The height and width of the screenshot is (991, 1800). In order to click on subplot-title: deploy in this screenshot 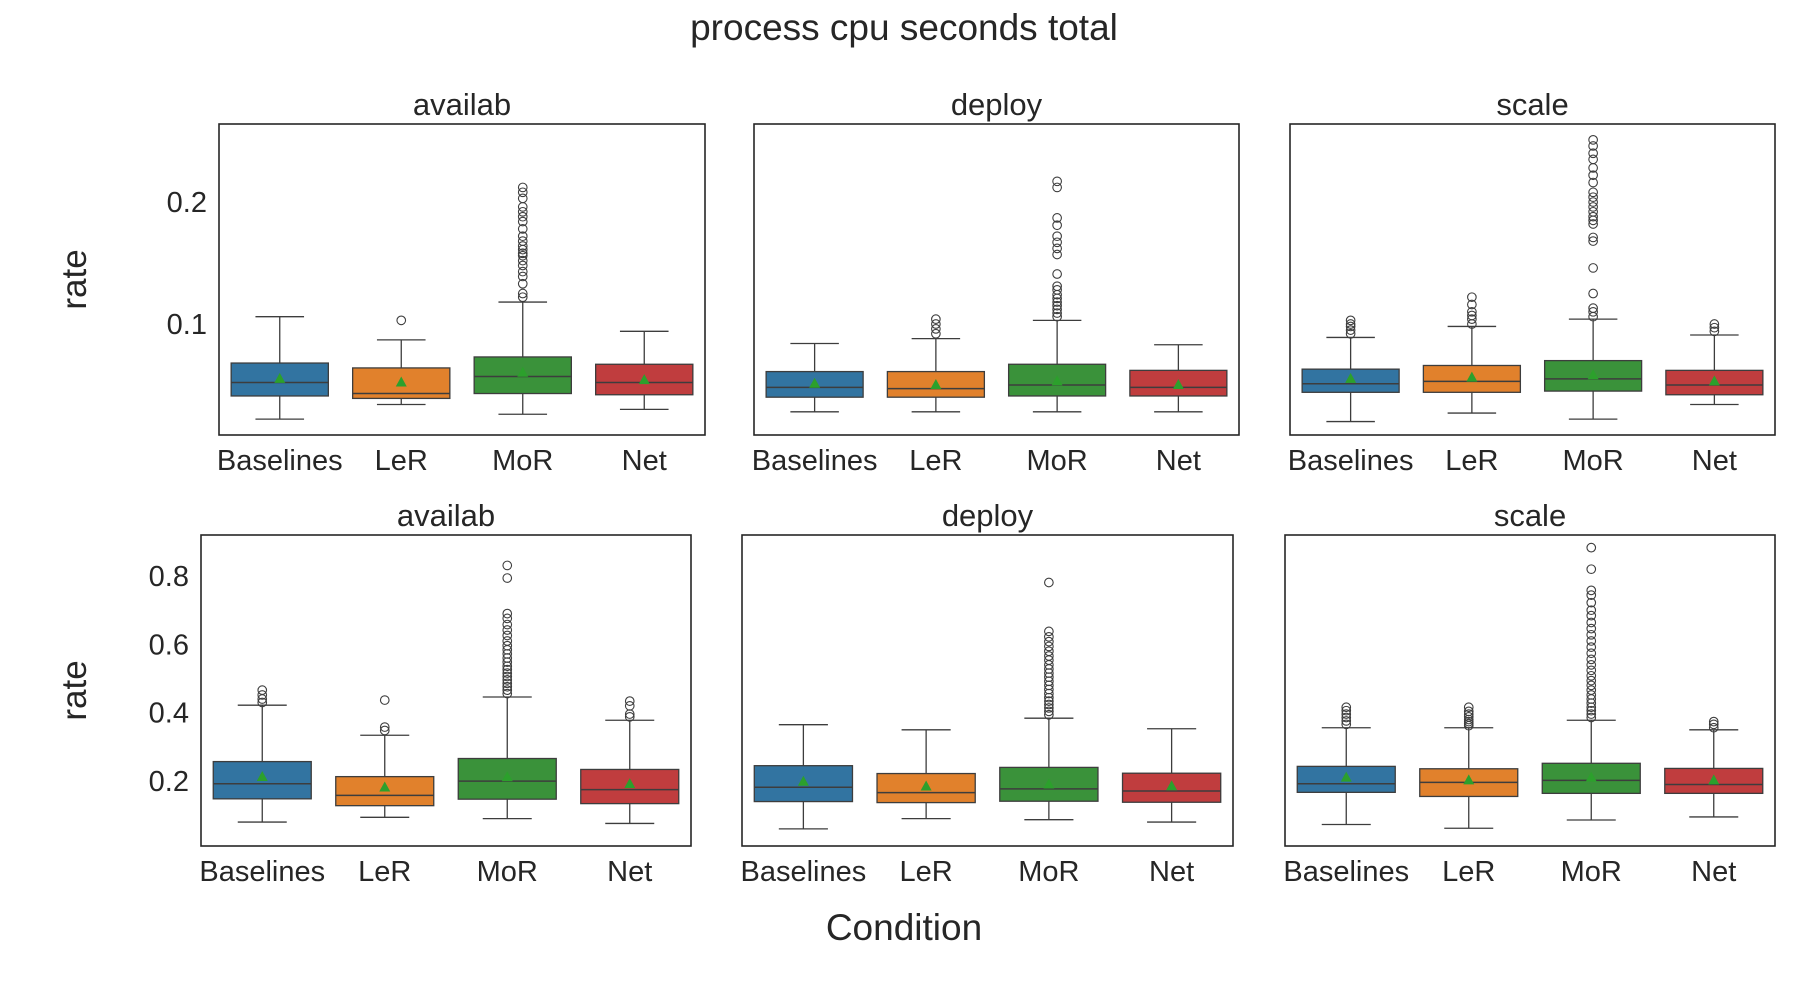, I will do `click(997, 104)`.